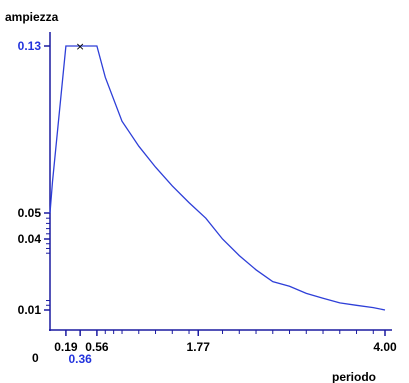 The height and width of the screenshot is (383, 409). Describe the element at coordinates (80, 359) in the screenshot. I see `x-tick-label: 0.36` at that location.